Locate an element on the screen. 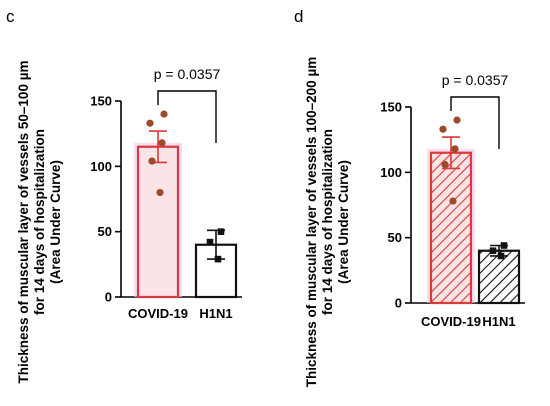 This screenshot has width=550, height=406. panel-letter: c is located at coordinates (10, 16).